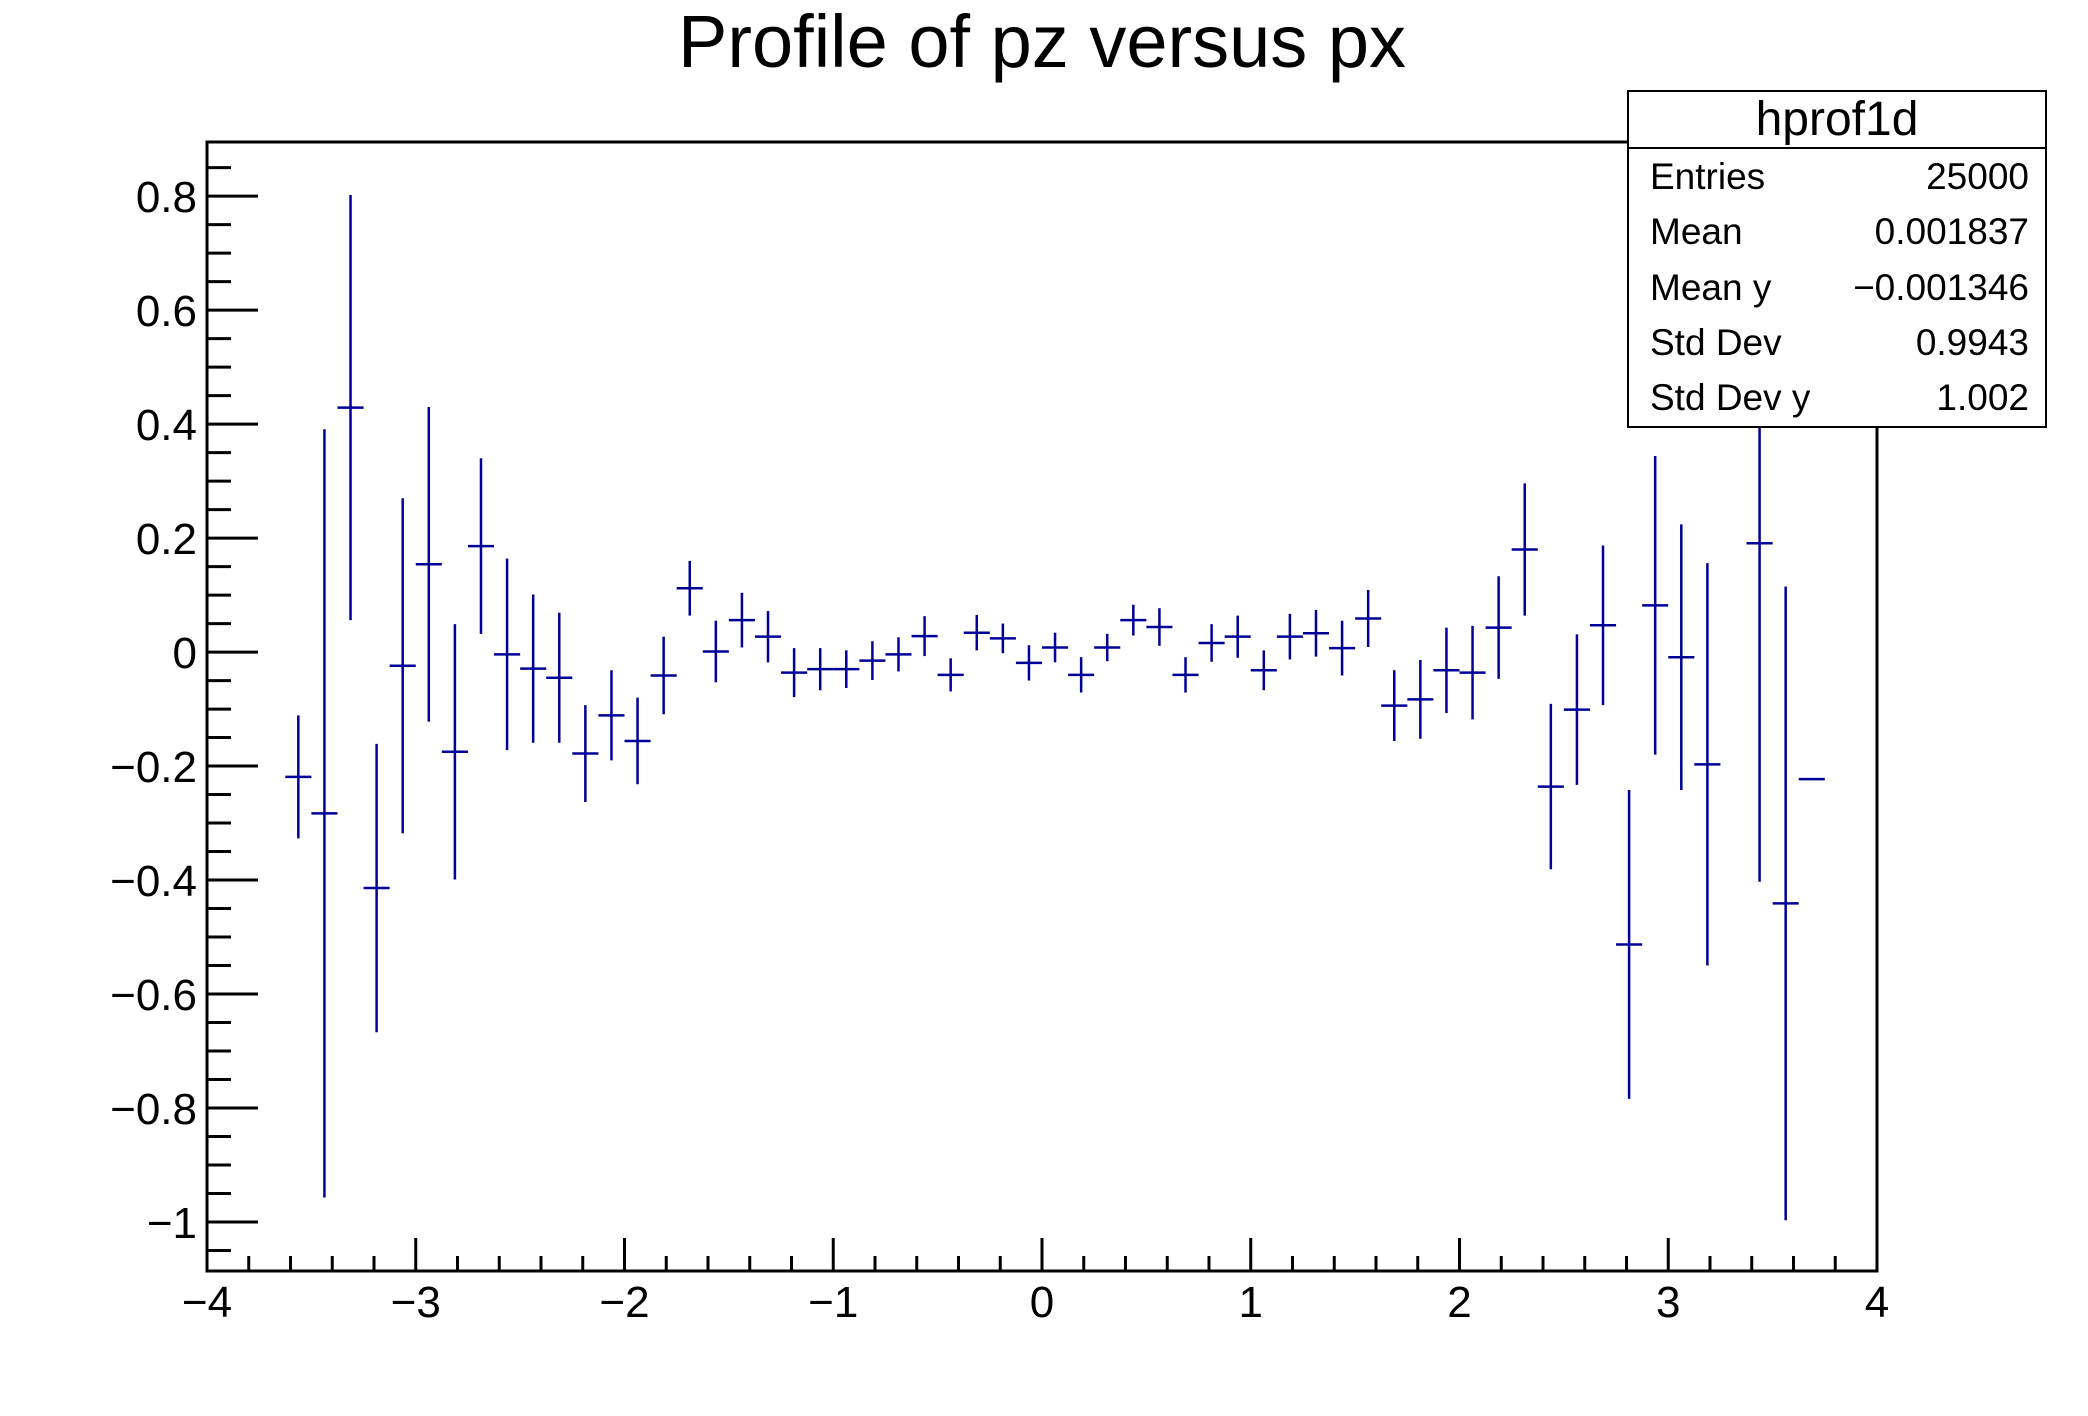  Describe the element at coordinates (1837, 176) in the screenshot. I see `stats-row: Entries 25000` at that location.